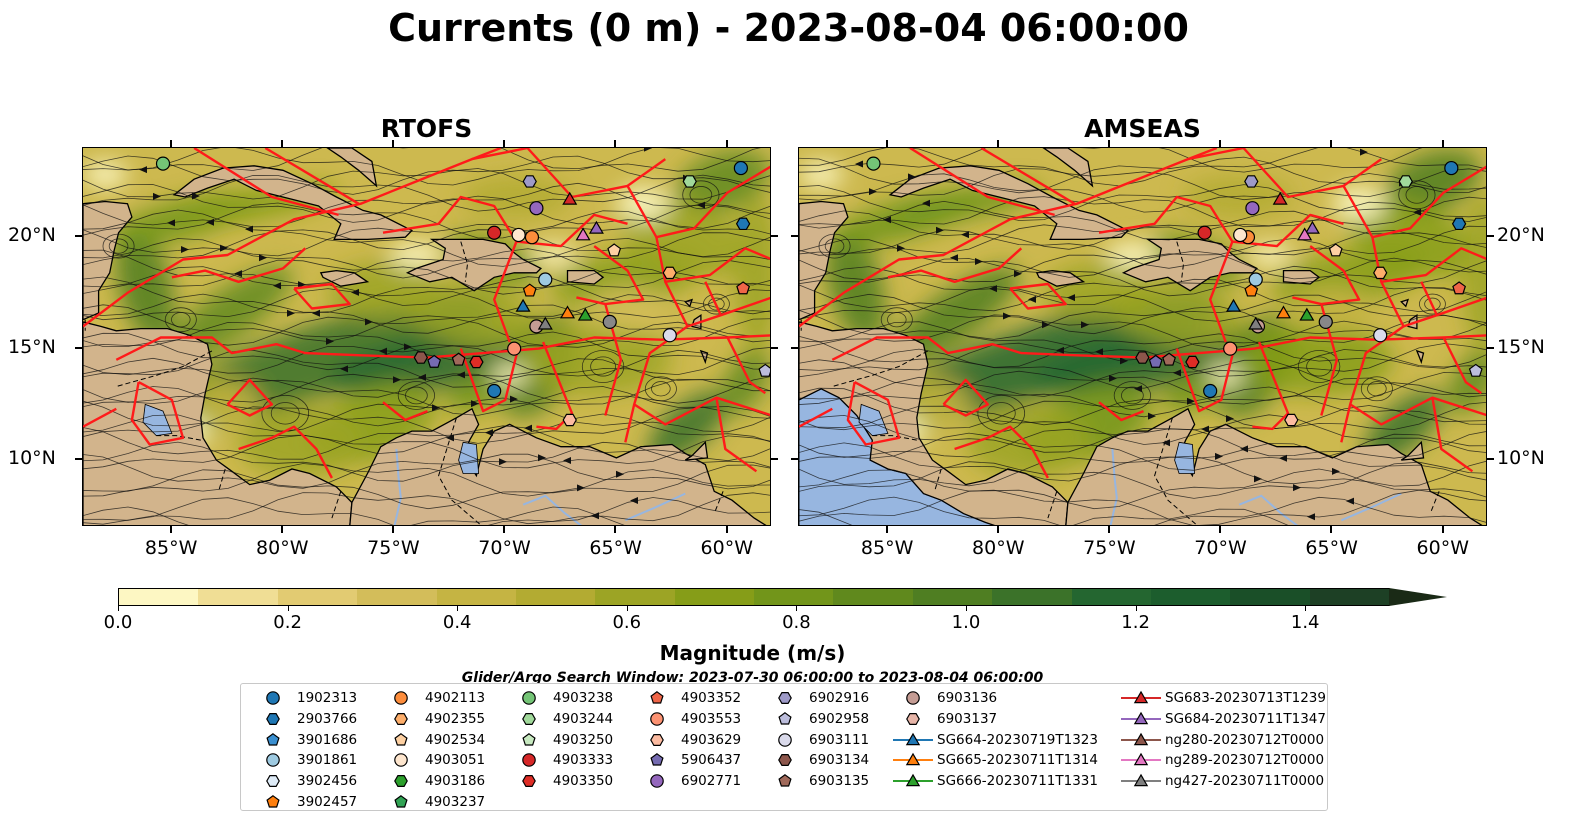 This screenshot has width=1577, height=829. I want to click on panel-title-rtofs: RTOFS, so click(426, 128).